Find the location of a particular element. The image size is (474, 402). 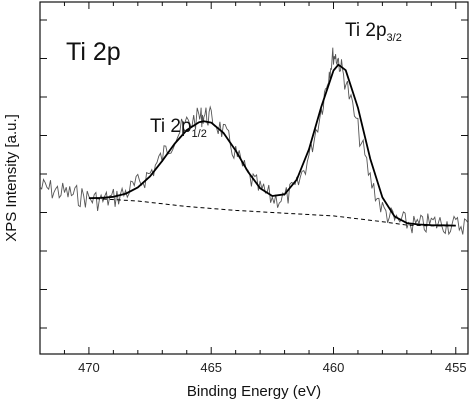

x-tick-label: 455 is located at coordinates (456, 367).